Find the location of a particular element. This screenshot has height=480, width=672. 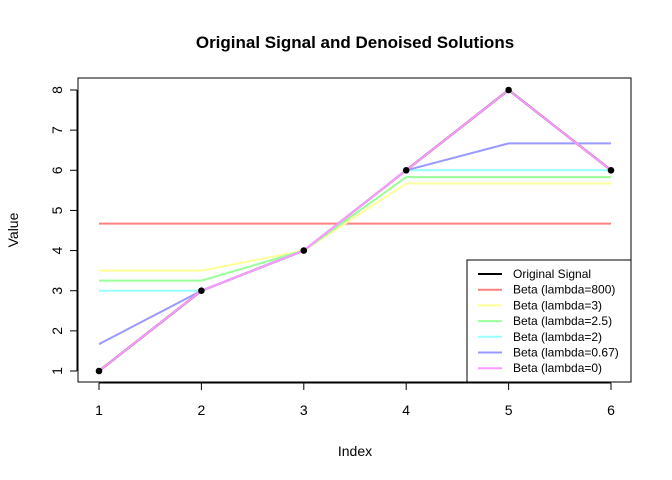

legend-label: Beta (lambda=0) is located at coordinates (557, 368).